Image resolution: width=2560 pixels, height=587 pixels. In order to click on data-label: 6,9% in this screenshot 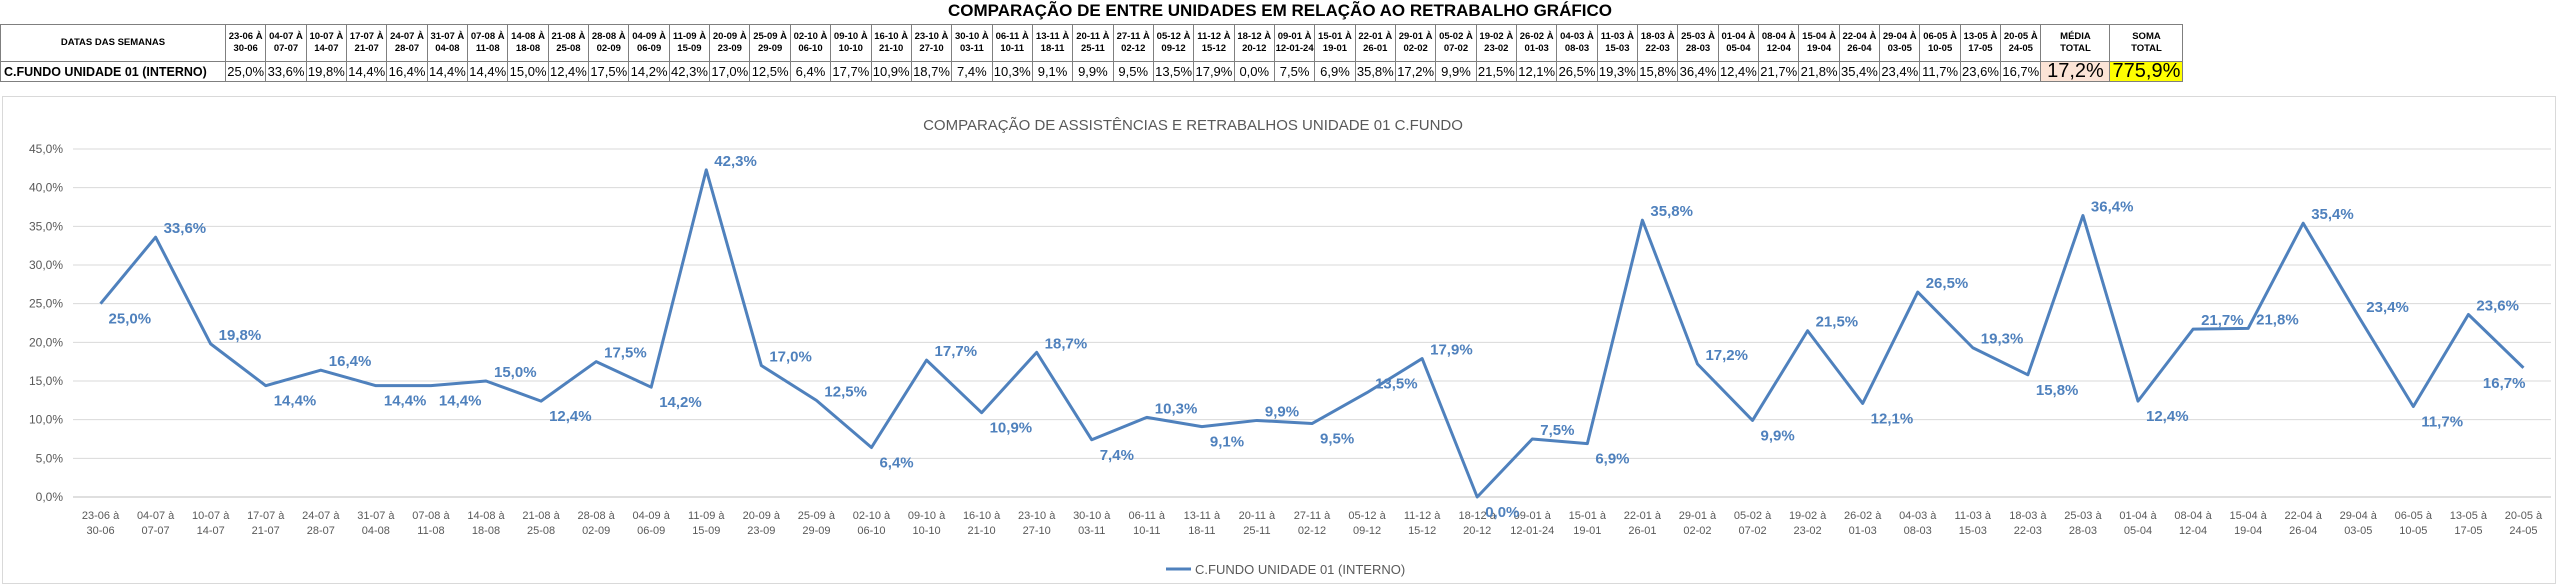, I will do `click(1612, 459)`.